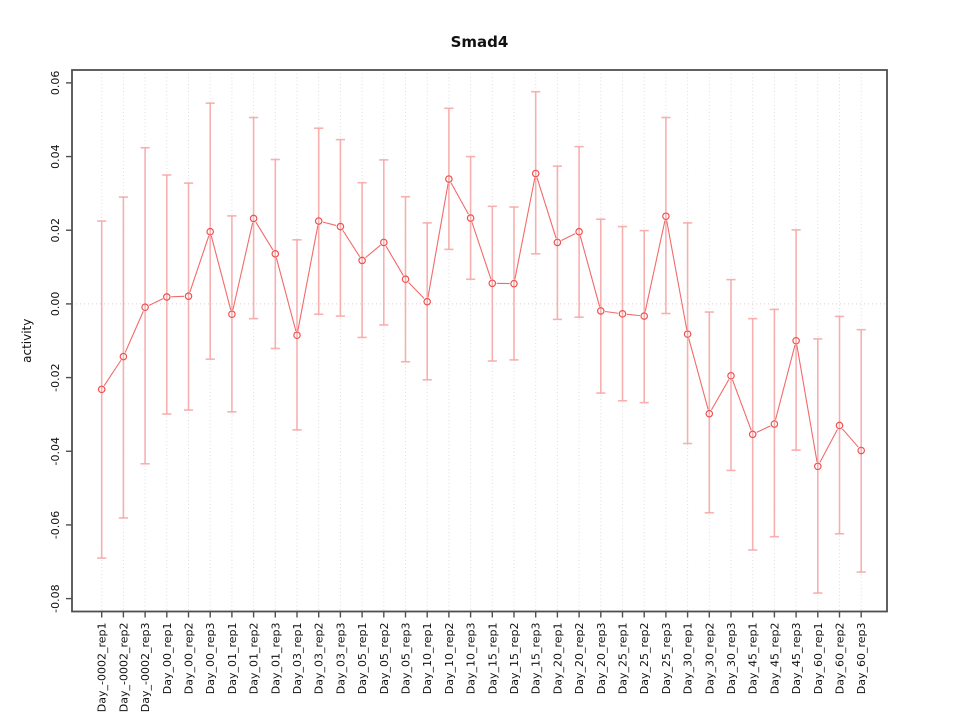 This screenshot has width=960, height=720. I want to click on x-tick-label: Day_-0002_rep1, so click(102, 668).